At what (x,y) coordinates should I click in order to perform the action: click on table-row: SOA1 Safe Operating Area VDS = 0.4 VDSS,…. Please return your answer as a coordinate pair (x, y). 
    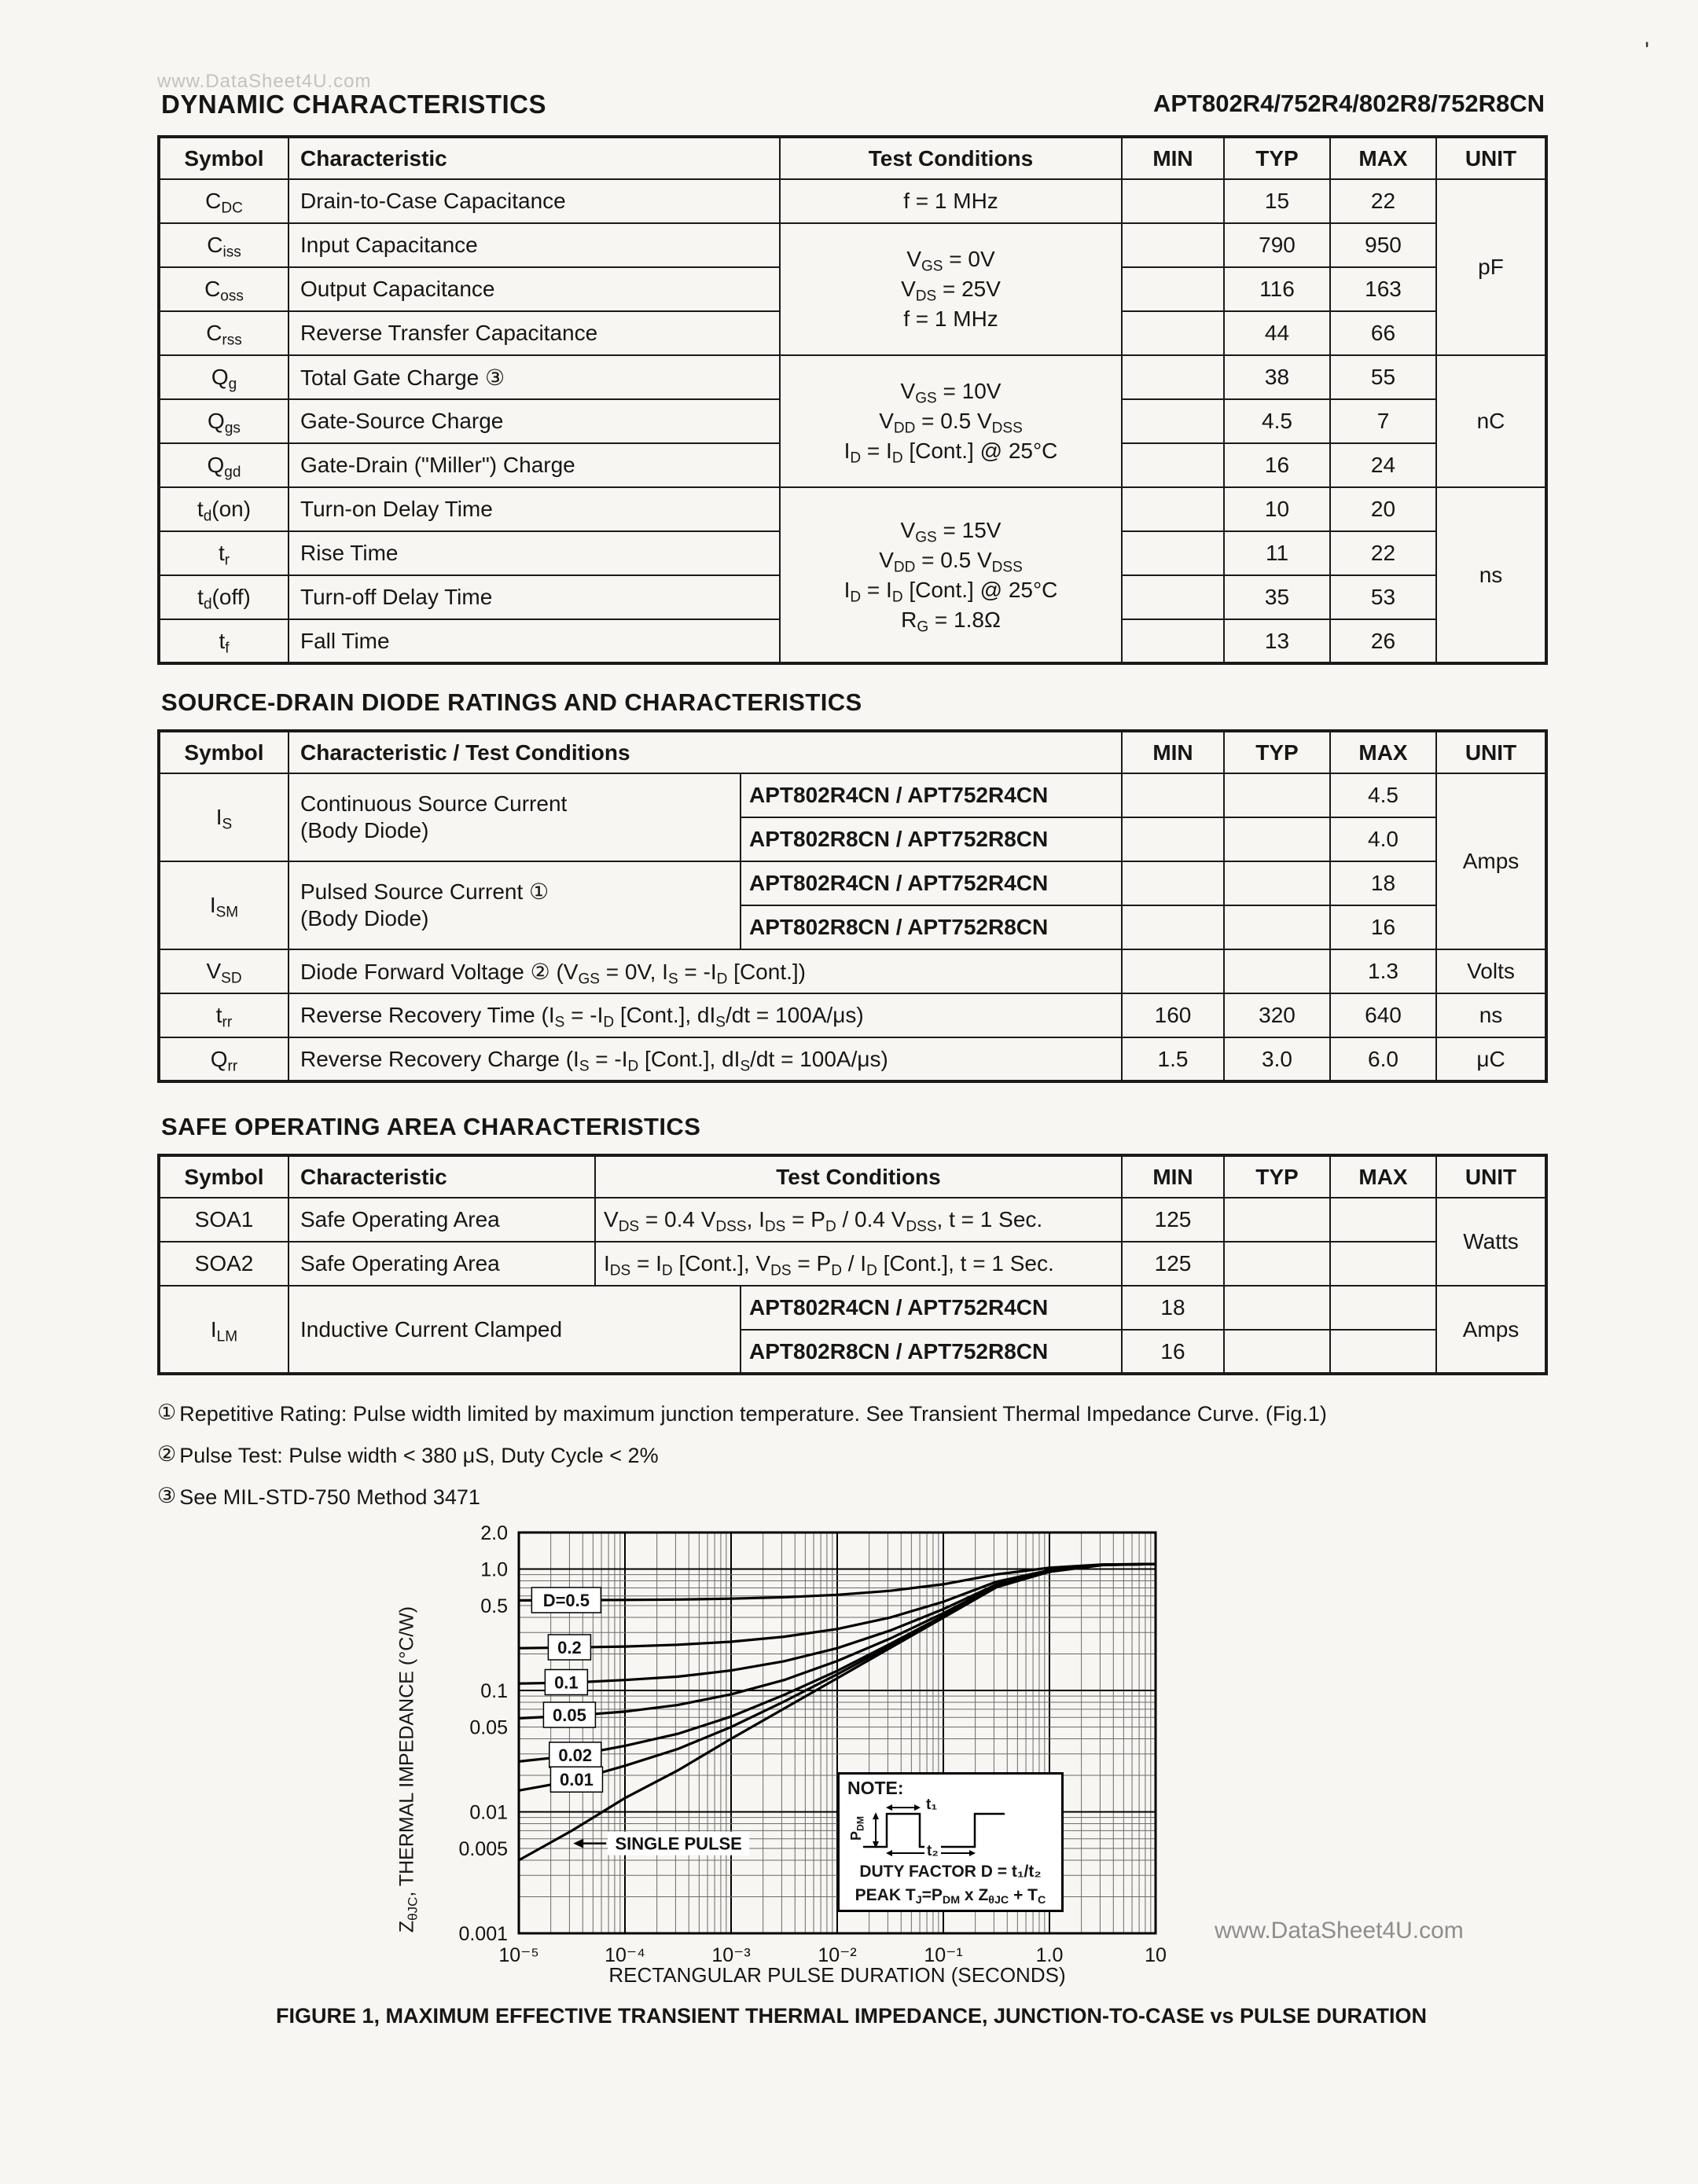
    Looking at the image, I should click on (852, 1242).